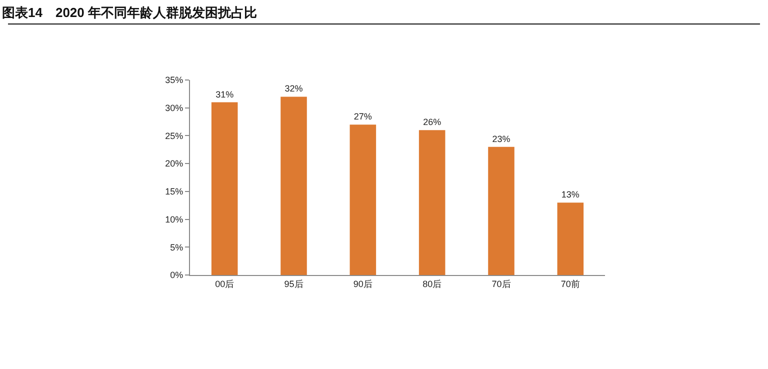 This screenshot has height=369, width=768. Describe the element at coordinates (174, 163) in the screenshot. I see `y-tick-label: 20%` at that location.